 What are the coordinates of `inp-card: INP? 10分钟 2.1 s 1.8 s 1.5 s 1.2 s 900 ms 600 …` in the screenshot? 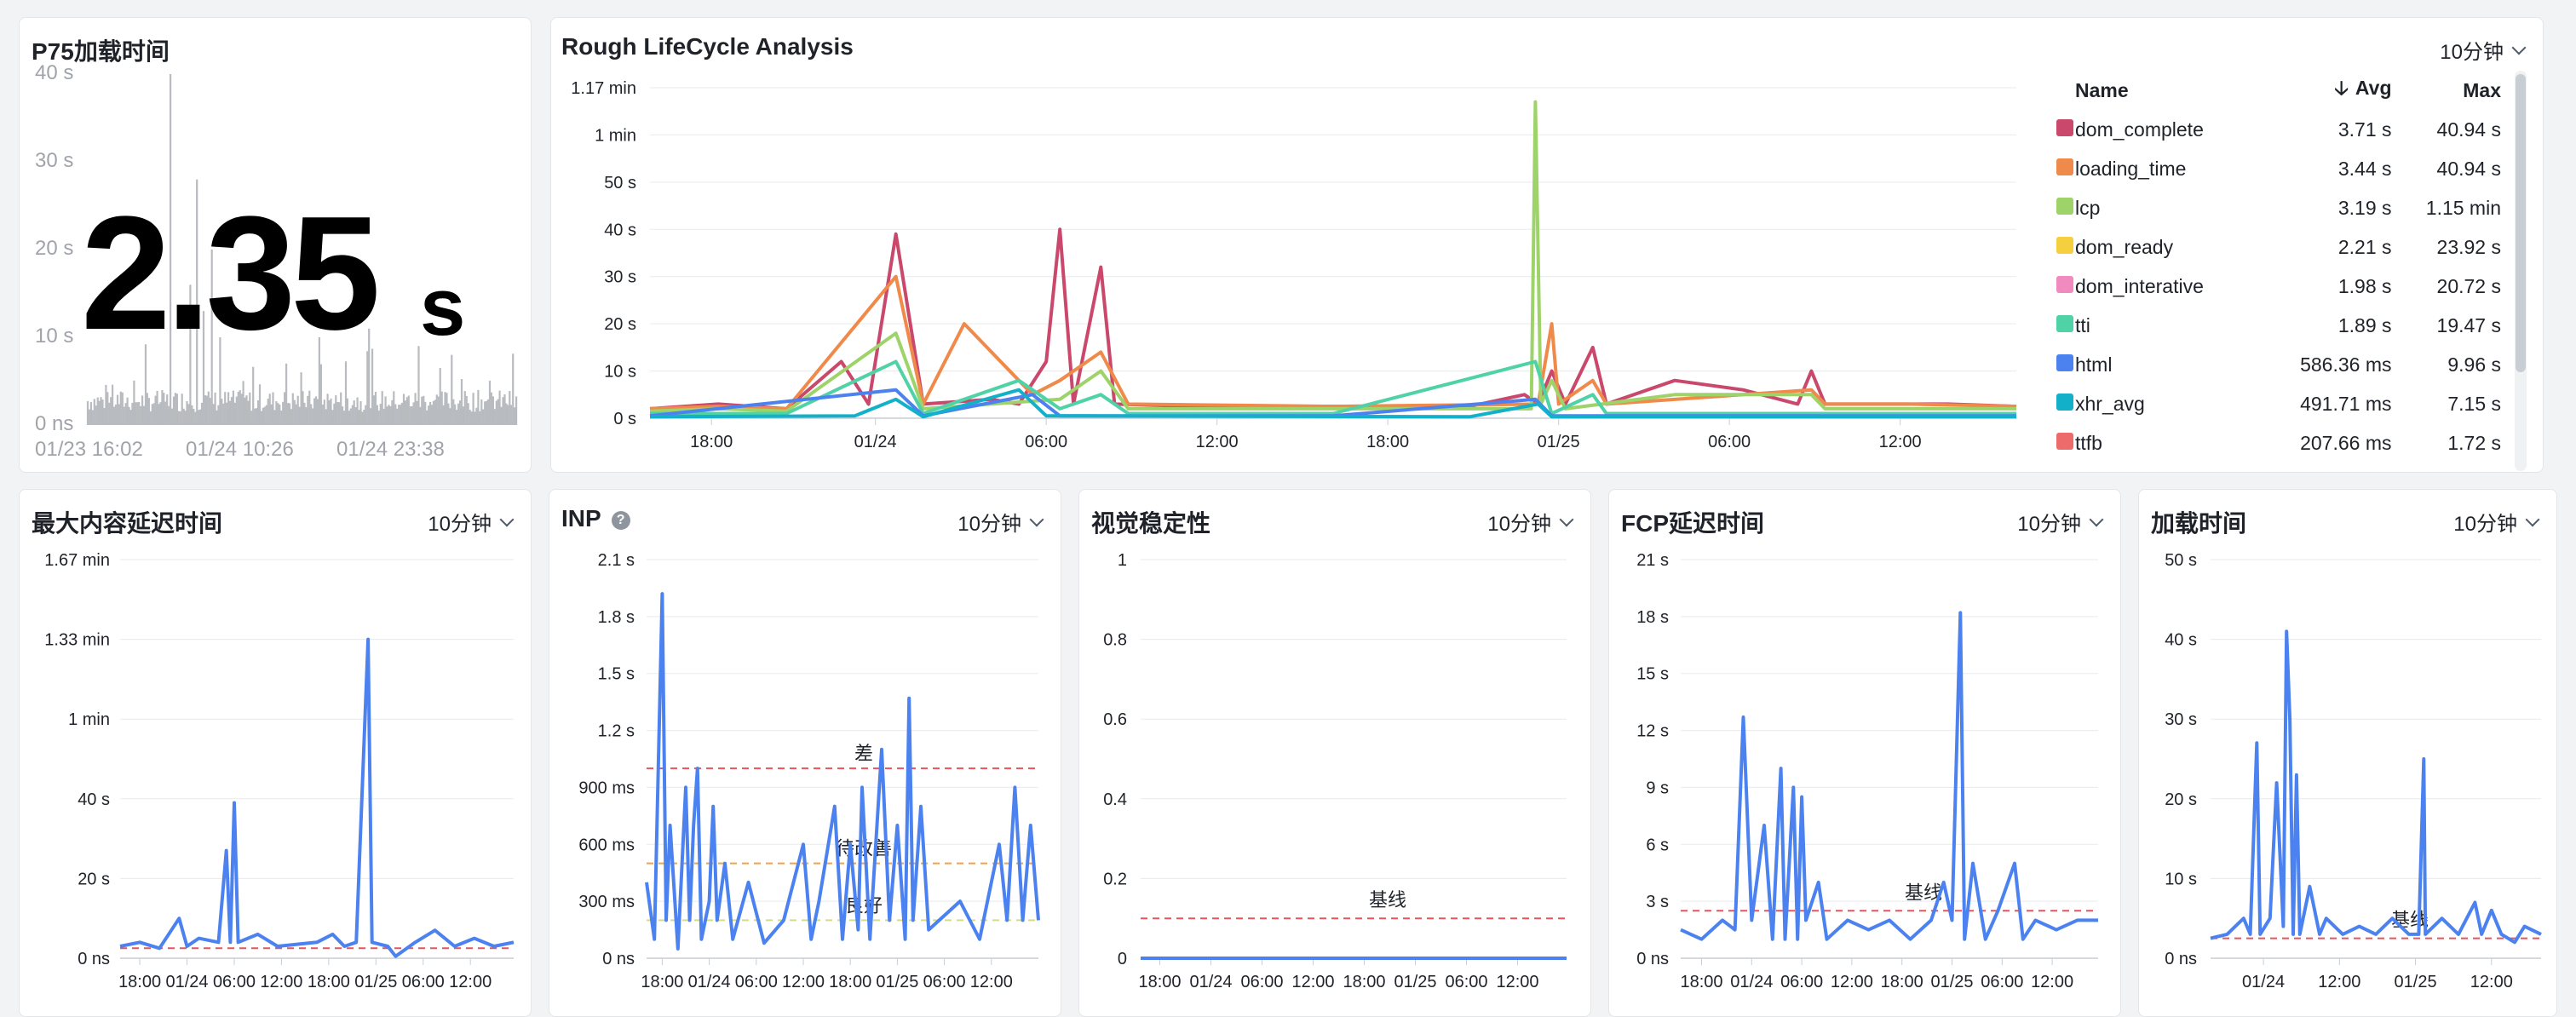 It's located at (805, 753).